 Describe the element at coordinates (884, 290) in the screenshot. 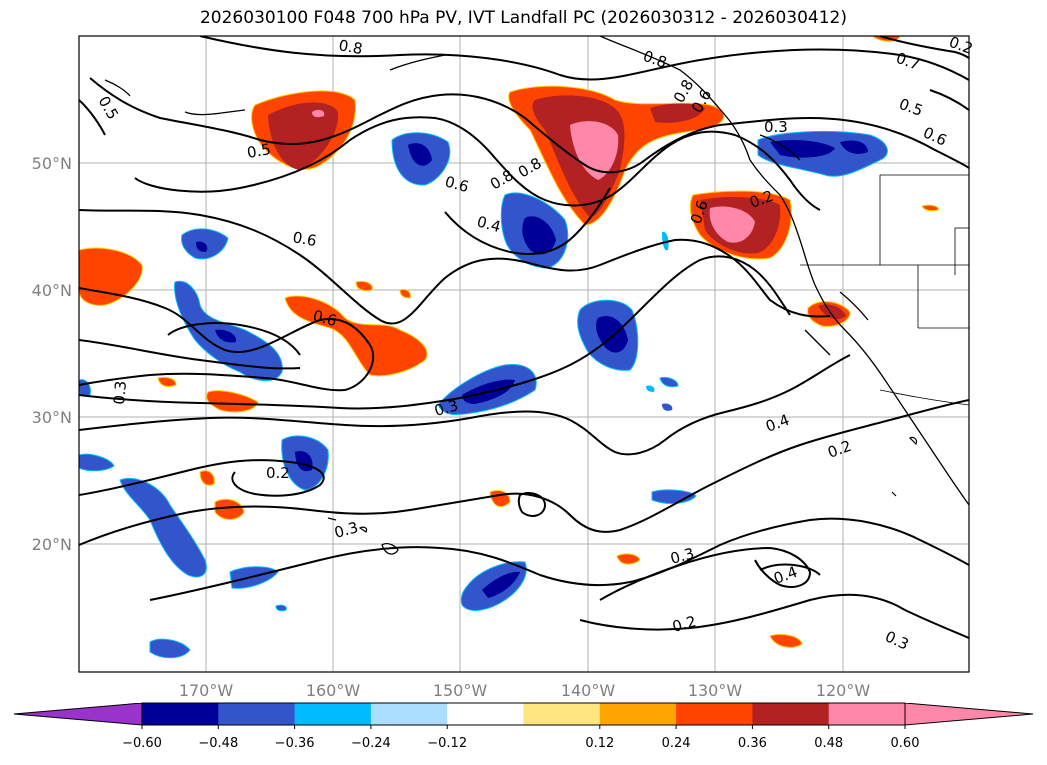

I see `political-borders` at that location.